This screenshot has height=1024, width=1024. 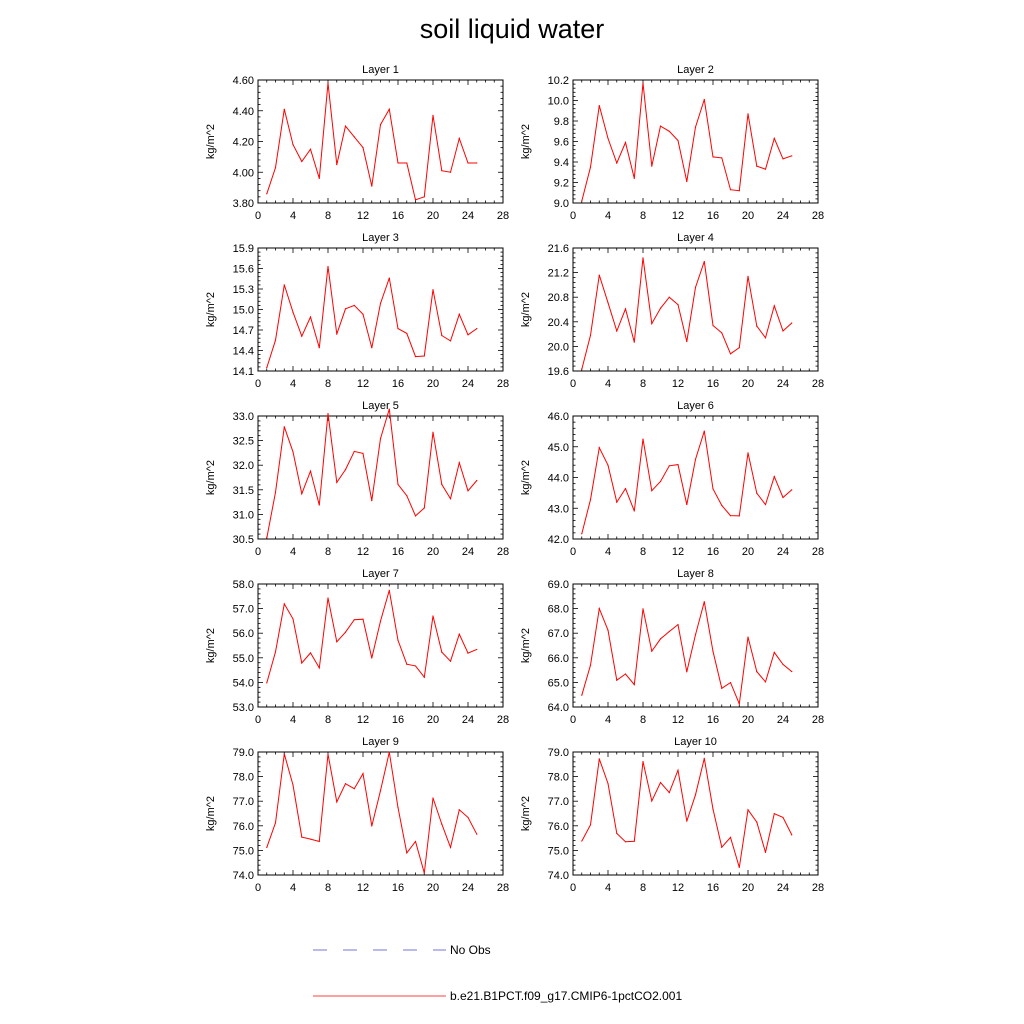 What do you see at coordinates (243, 610) in the screenshot?
I see `y-tick-label: 57.0` at bounding box center [243, 610].